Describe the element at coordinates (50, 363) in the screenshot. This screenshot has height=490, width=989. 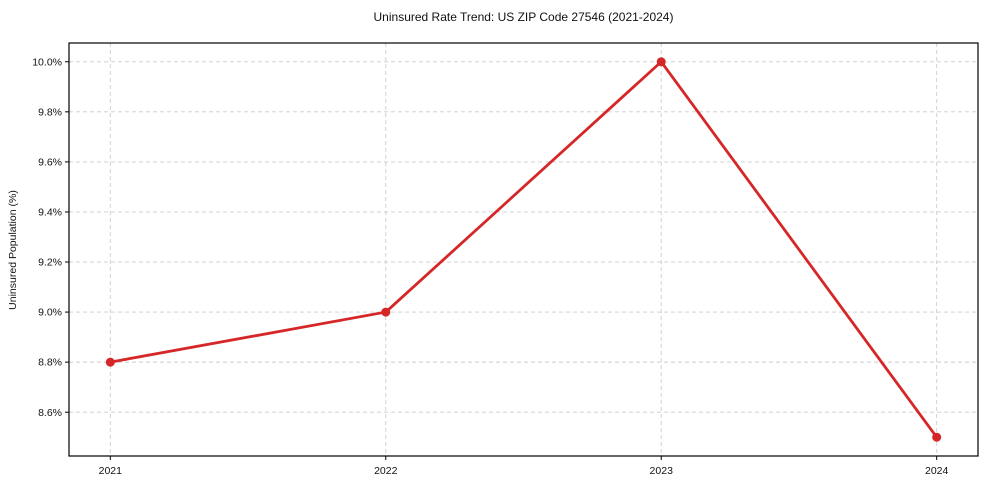
I see `y-tick-label: 8.8%` at that location.